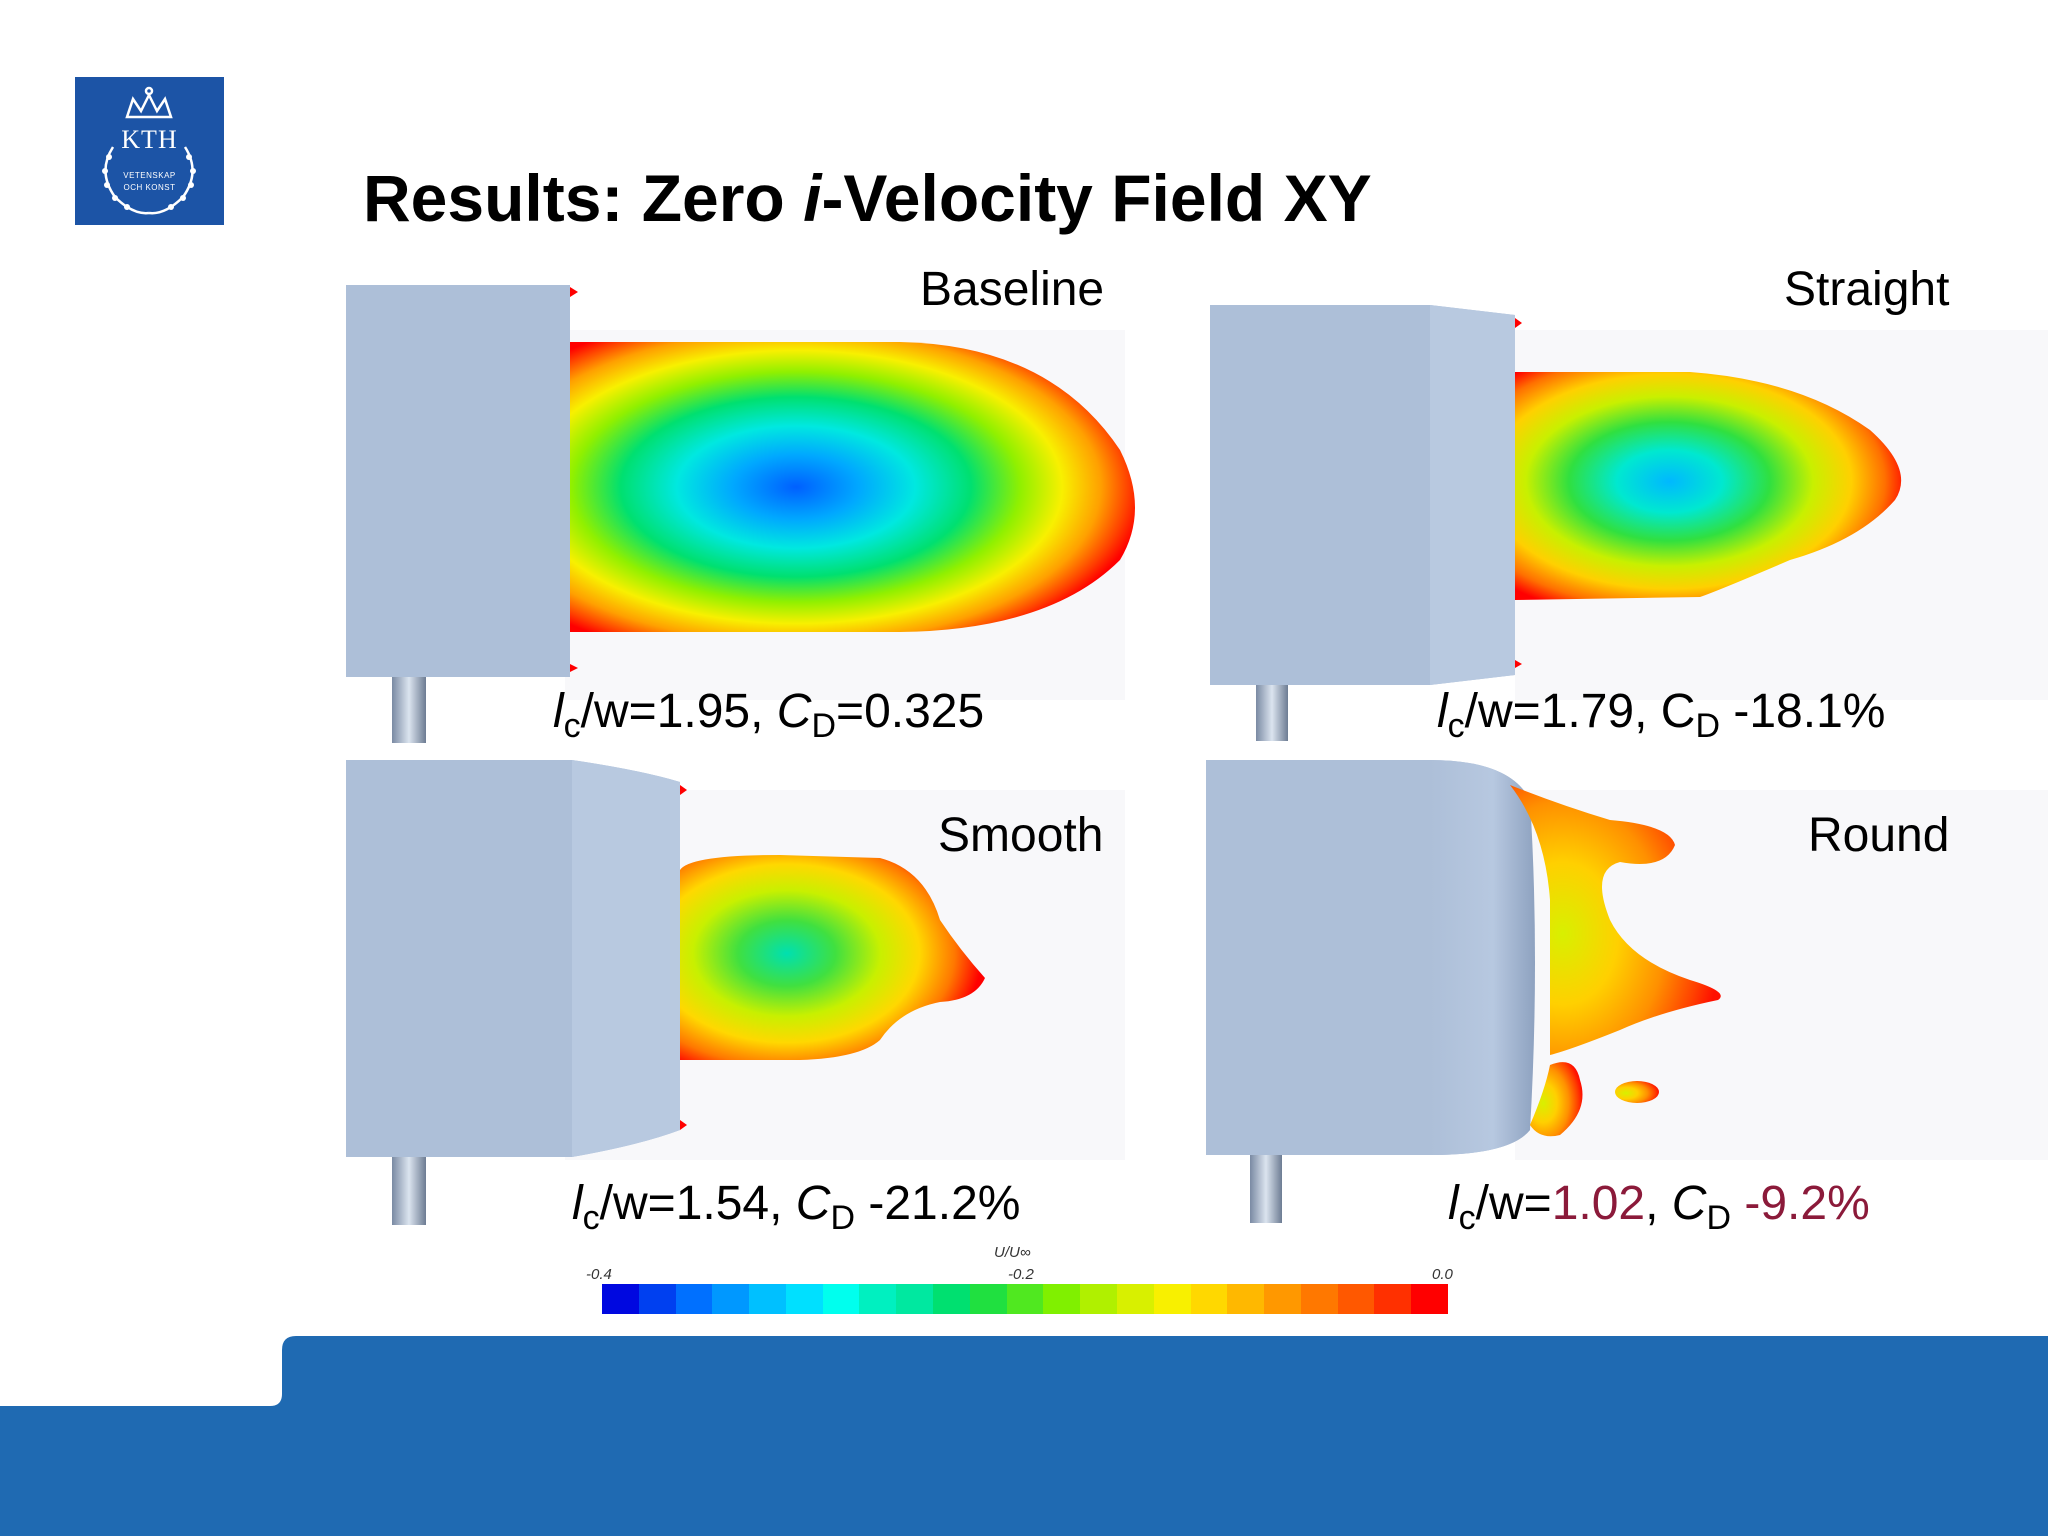 The height and width of the screenshot is (1536, 2048). What do you see at coordinates (1021, 1274) in the screenshot?
I see `colorbar-tick-mid: -0.2` at bounding box center [1021, 1274].